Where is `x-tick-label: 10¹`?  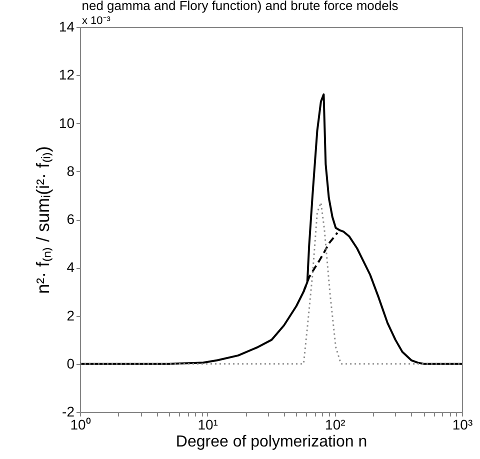
x-tick-label: 10¹ is located at coordinates (208, 424).